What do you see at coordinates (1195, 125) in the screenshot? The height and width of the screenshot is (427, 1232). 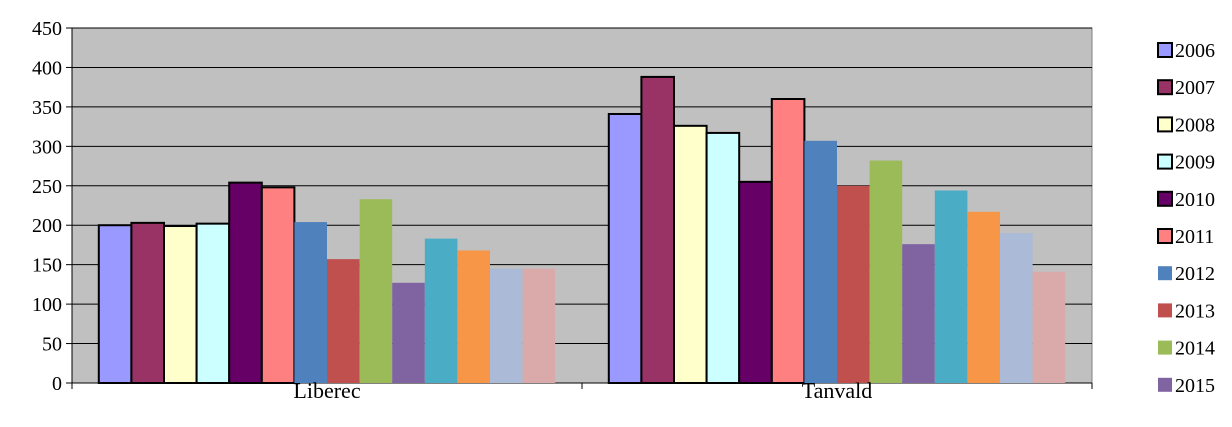 I see `legend-label: 2008` at bounding box center [1195, 125].